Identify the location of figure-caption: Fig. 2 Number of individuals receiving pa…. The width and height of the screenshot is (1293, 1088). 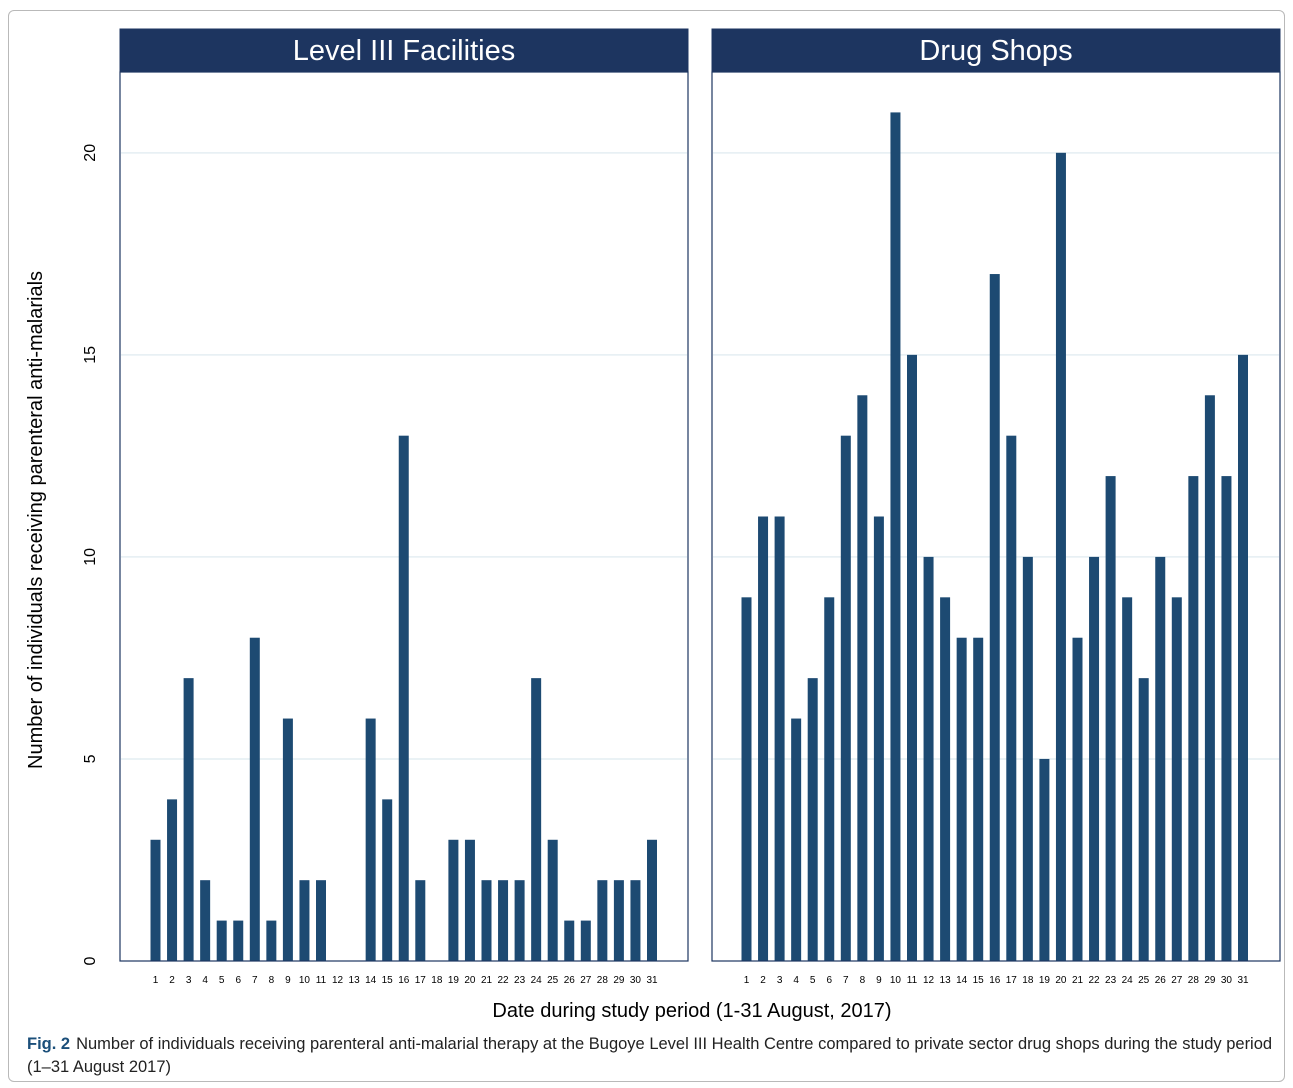
(652, 1056).